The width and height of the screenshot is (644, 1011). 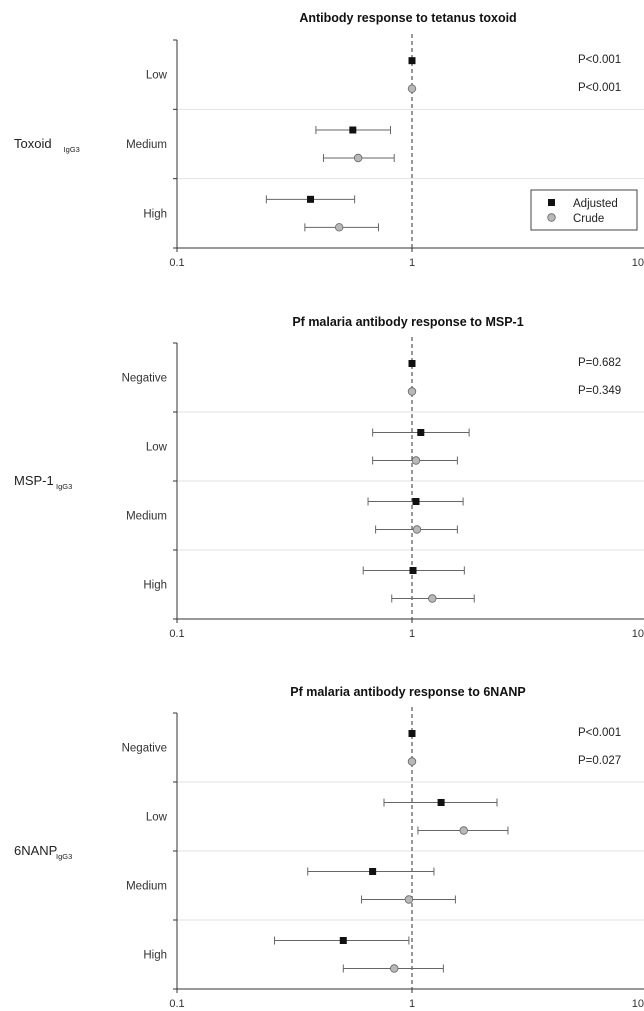 What do you see at coordinates (551, 202) in the screenshot?
I see `legend-square-marker` at bounding box center [551, 202].